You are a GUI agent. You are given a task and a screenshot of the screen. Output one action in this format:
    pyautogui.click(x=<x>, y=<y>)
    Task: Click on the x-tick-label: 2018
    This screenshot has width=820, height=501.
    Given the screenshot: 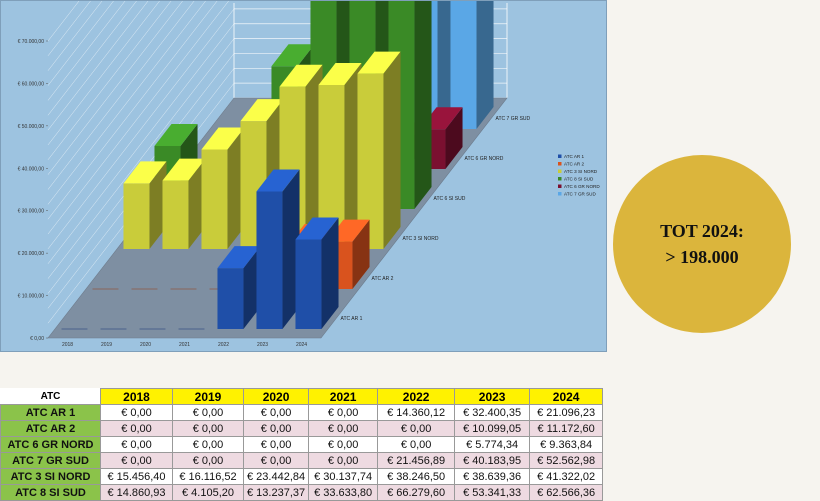 What is the action you would take?
    pyautogui.click(x=67, y=345)
    